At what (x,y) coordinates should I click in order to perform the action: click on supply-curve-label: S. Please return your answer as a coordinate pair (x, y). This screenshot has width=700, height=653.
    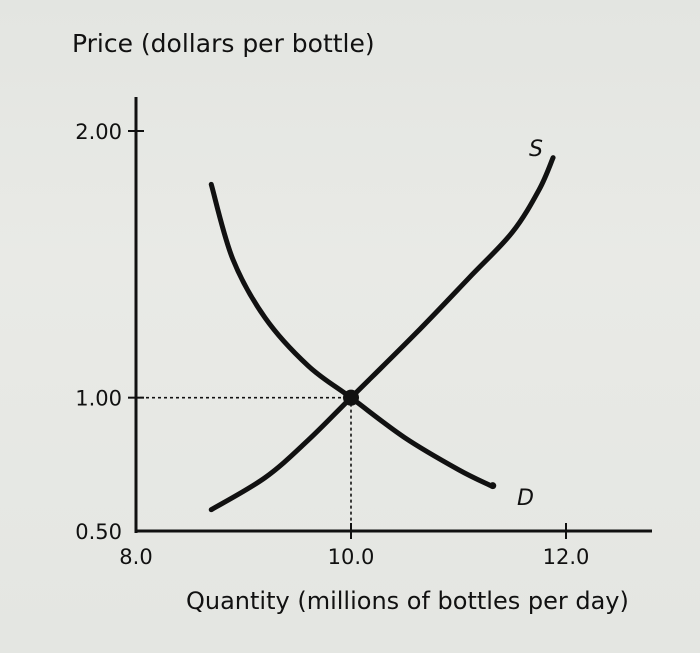
    Looking at the image, I should click on (536, 149).